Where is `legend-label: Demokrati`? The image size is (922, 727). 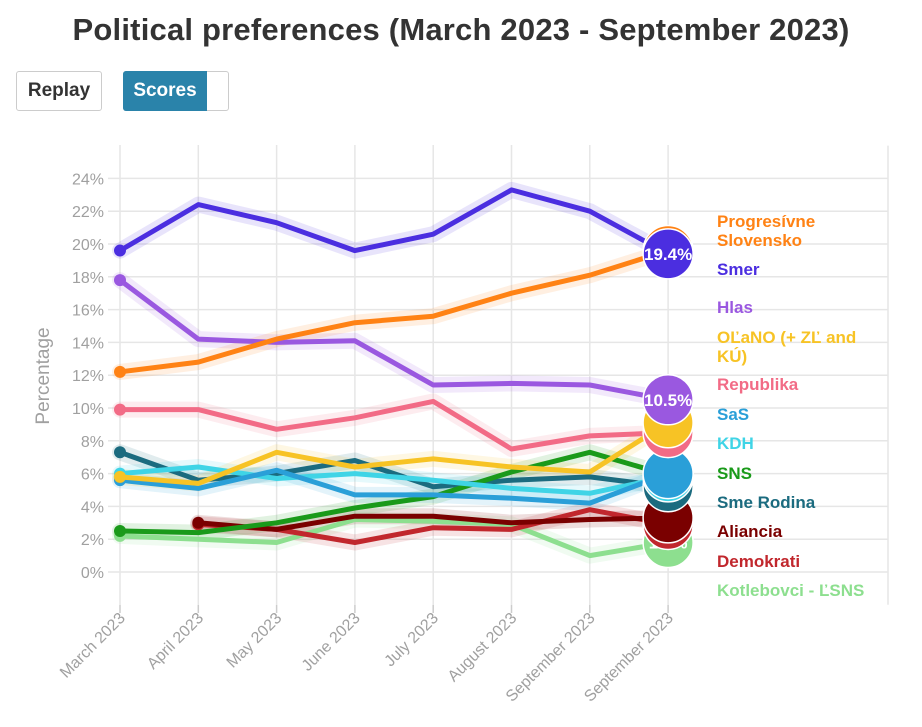 legend-label: Demokrati is located at coordinates (758, 561).